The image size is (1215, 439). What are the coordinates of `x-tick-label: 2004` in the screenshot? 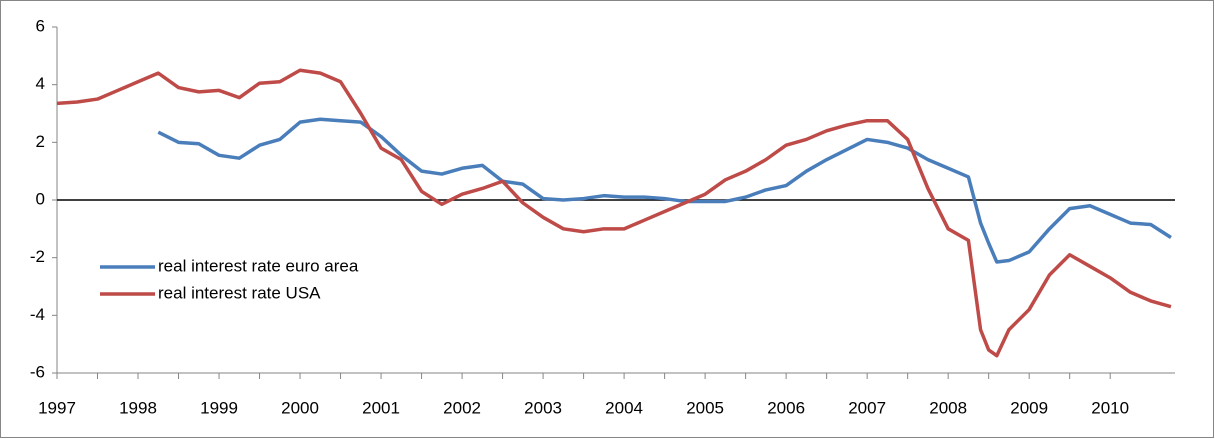 It's located at (624, 407).